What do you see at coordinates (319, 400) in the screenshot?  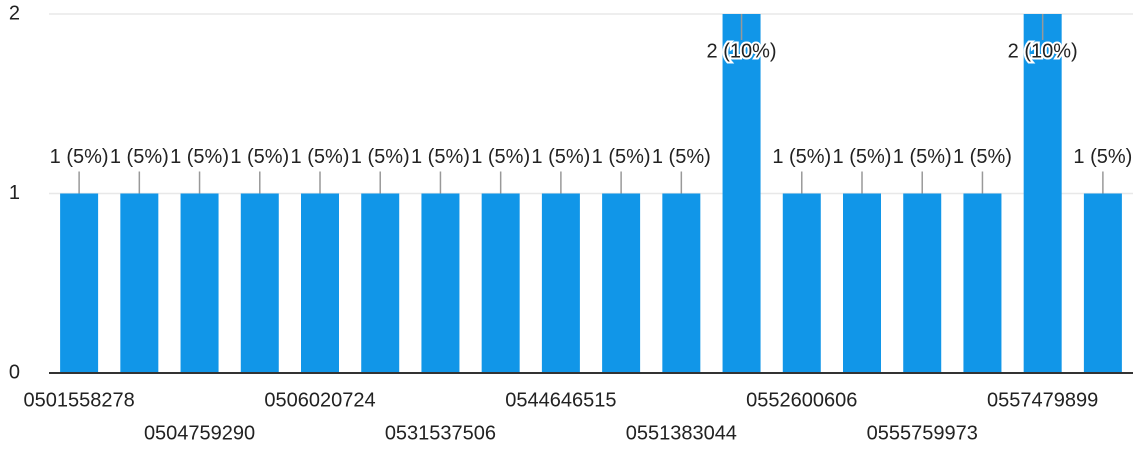 I see `x-tick-label: 0506020724` at bounding box center [319, 400].